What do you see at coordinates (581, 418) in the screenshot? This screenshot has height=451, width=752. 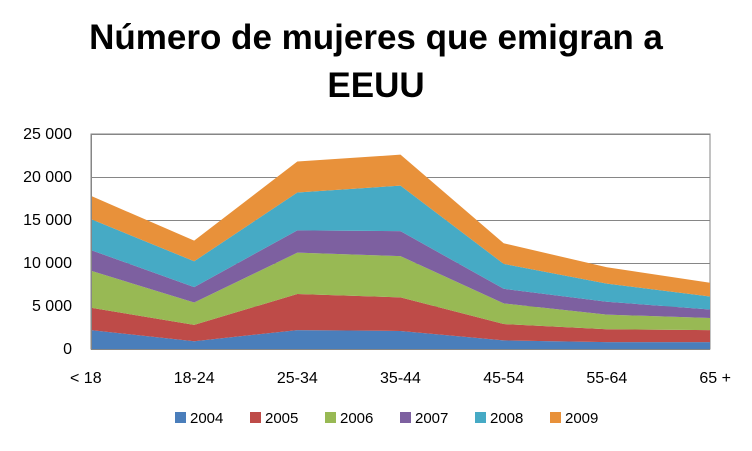 I see `legend-label-2009: 2009` at bounding box center [581, 418].